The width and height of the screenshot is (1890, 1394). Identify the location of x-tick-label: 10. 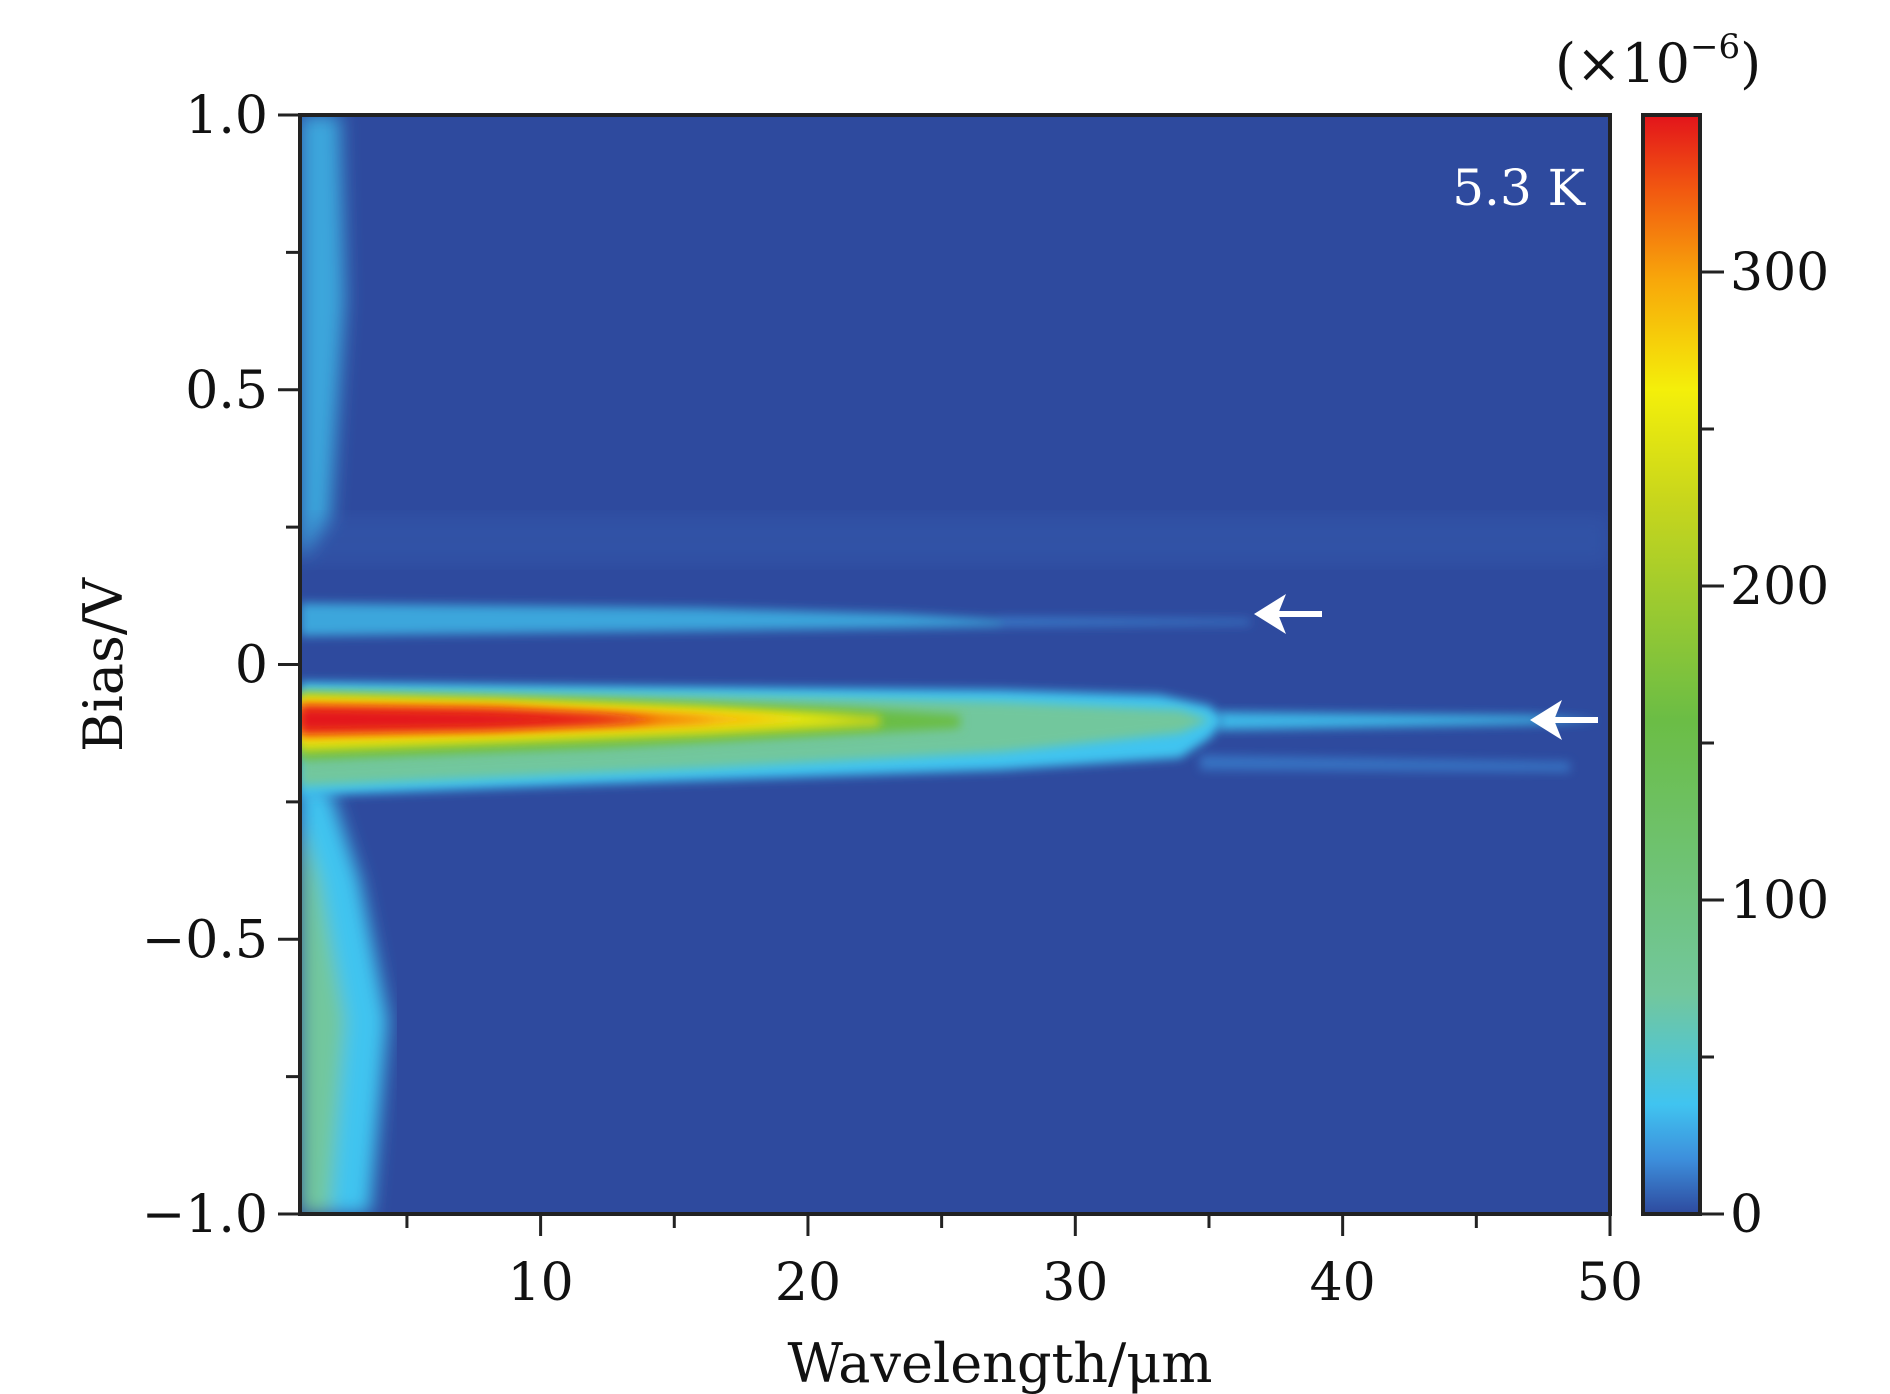
(541, 1283).